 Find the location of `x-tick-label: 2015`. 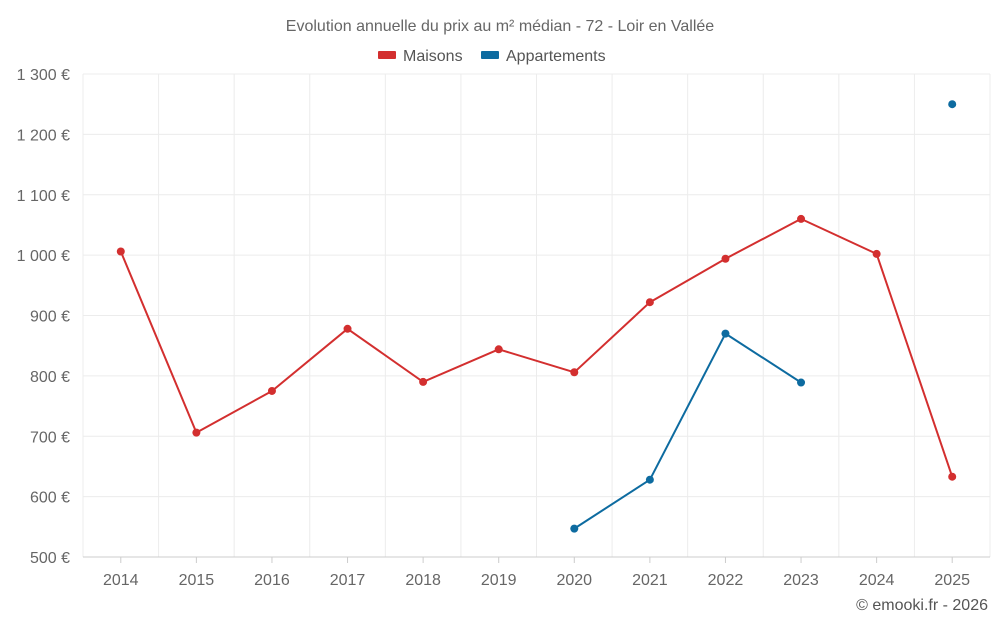

x-tick-label: 2015 is located at coordinates (197, 580).